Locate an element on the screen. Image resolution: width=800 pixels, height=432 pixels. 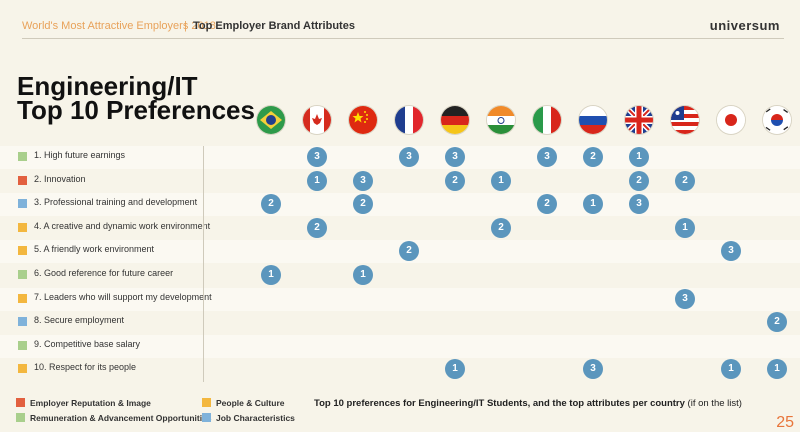
brazil-flag is located at coordinates (271, 120).